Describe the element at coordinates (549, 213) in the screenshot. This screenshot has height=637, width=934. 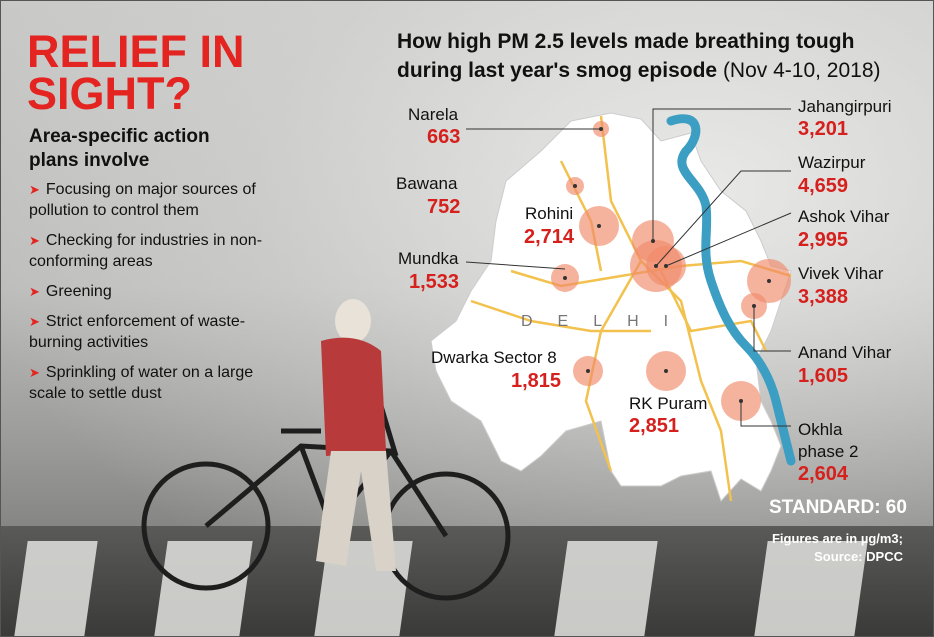
I see `location-name: Rohini` at that location.